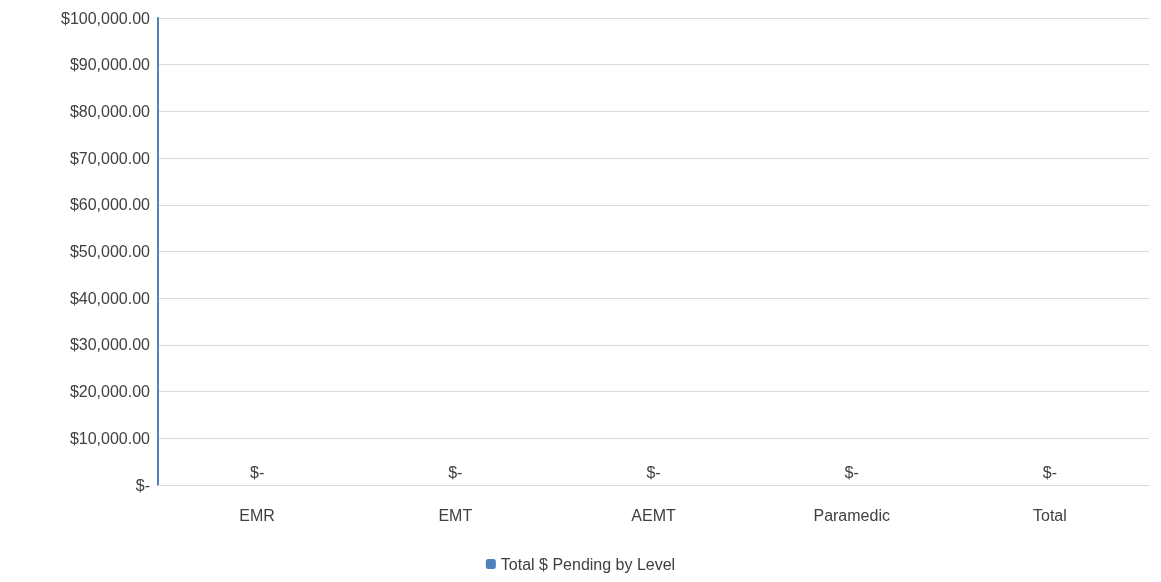 The width and height of the screenshot is (1161, 582). What do you see at coordinates (110, 298) in the screenshot?
I see `y-tick-label: $40,000.00` at bounding box center [110, 298].